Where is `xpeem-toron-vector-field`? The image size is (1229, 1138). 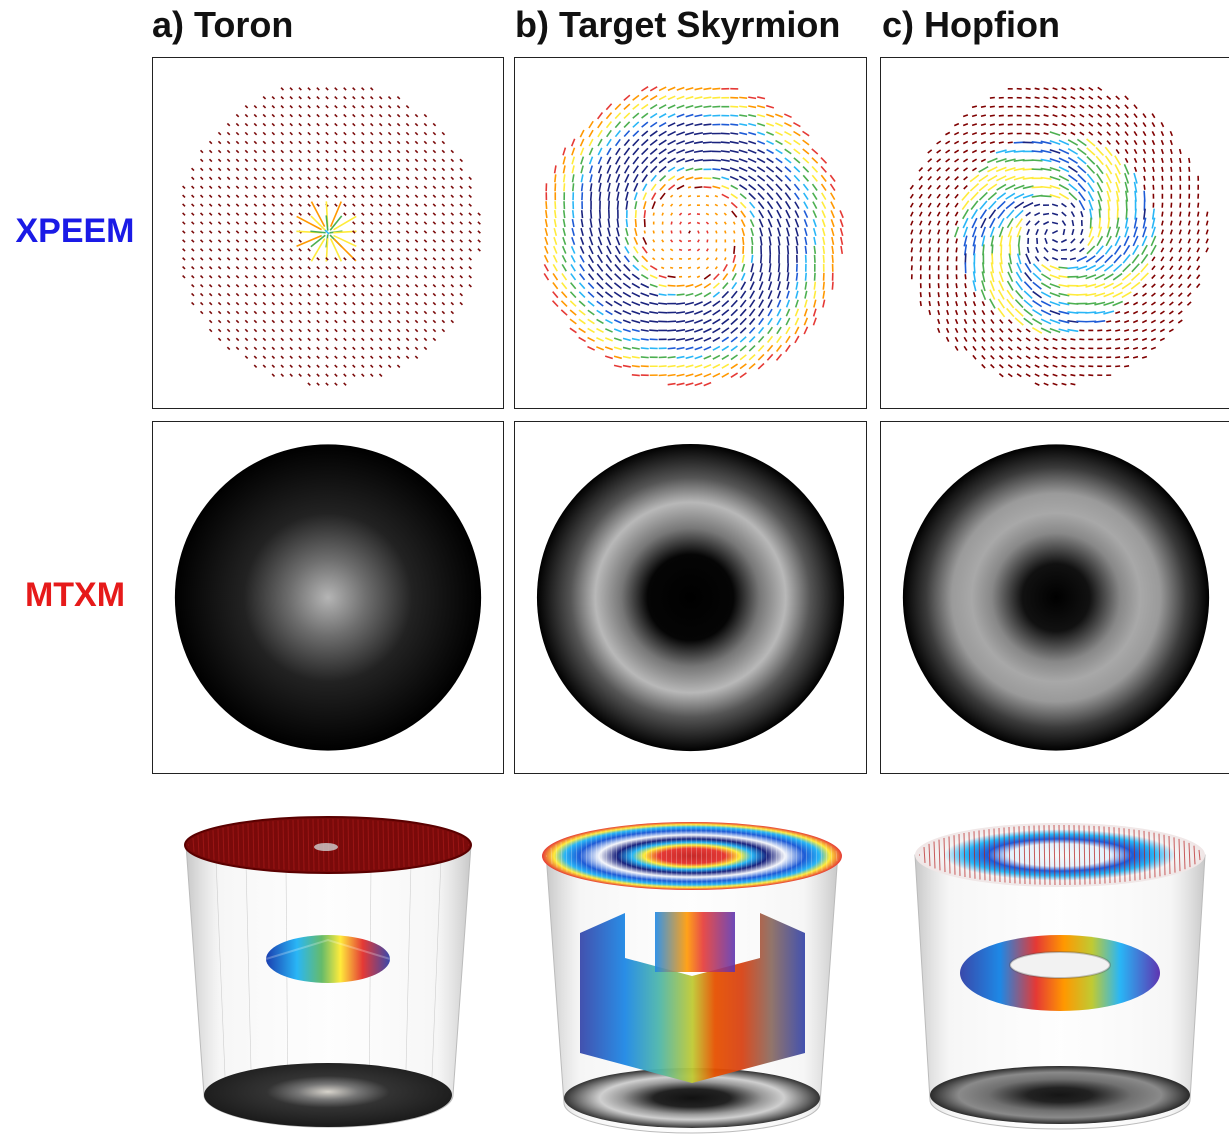
xpeem-toron-vector-field is located at coordinates (331, 236).